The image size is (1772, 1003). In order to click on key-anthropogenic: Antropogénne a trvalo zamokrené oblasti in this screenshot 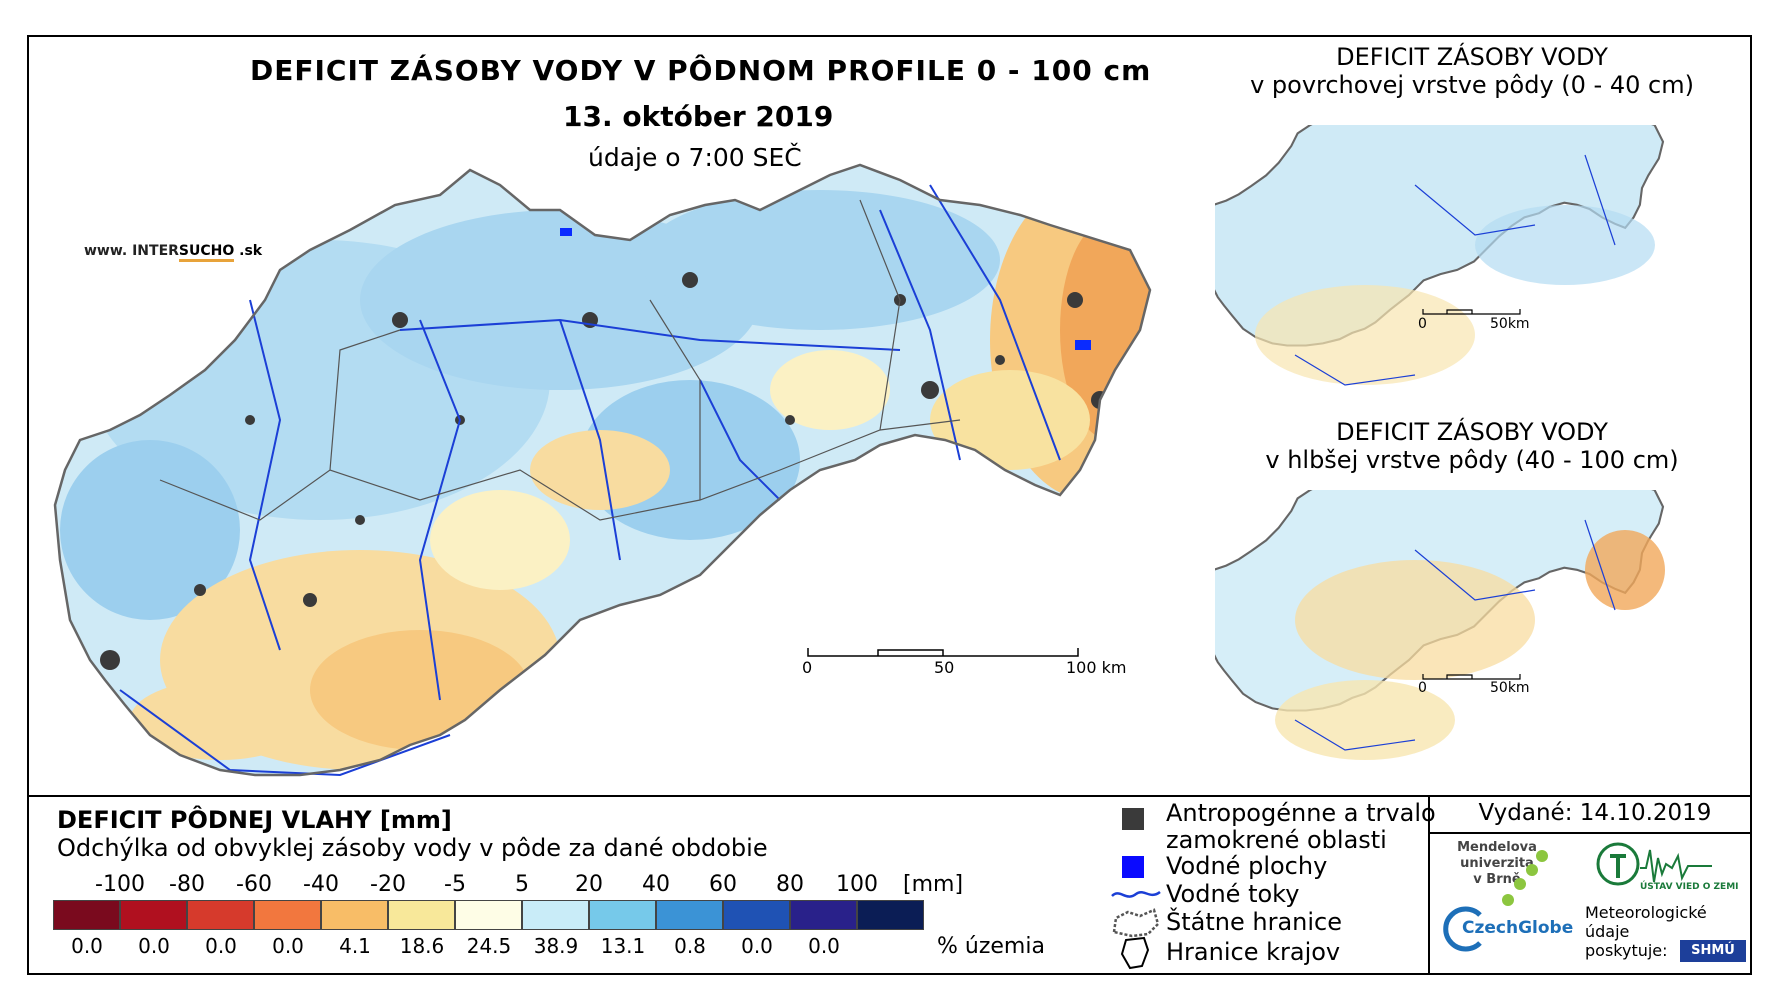, I will do `click(1301, 826)`.